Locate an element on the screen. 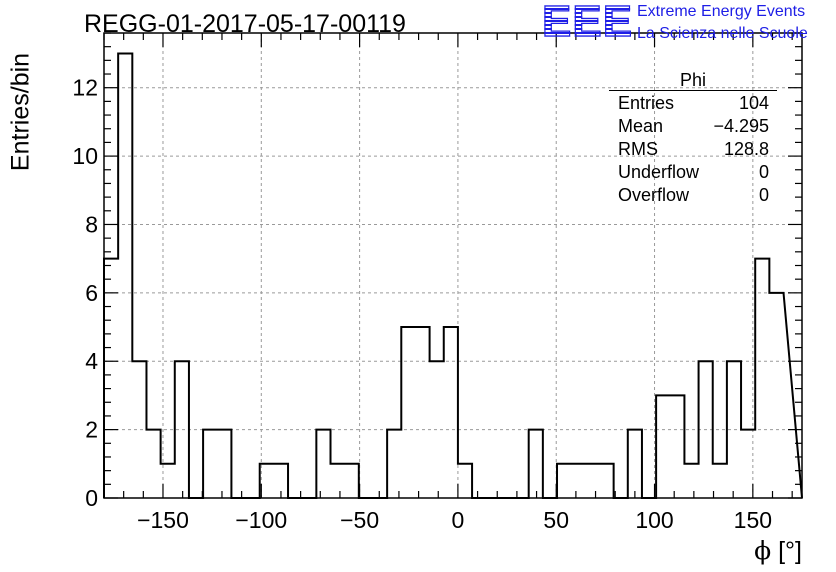  y-tick-label: 6 is located at coordinates (91, 293).